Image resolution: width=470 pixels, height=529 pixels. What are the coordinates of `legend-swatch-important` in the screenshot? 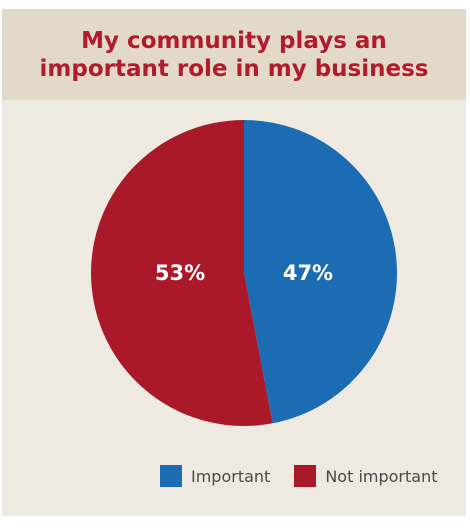 It's located at (171, 476).